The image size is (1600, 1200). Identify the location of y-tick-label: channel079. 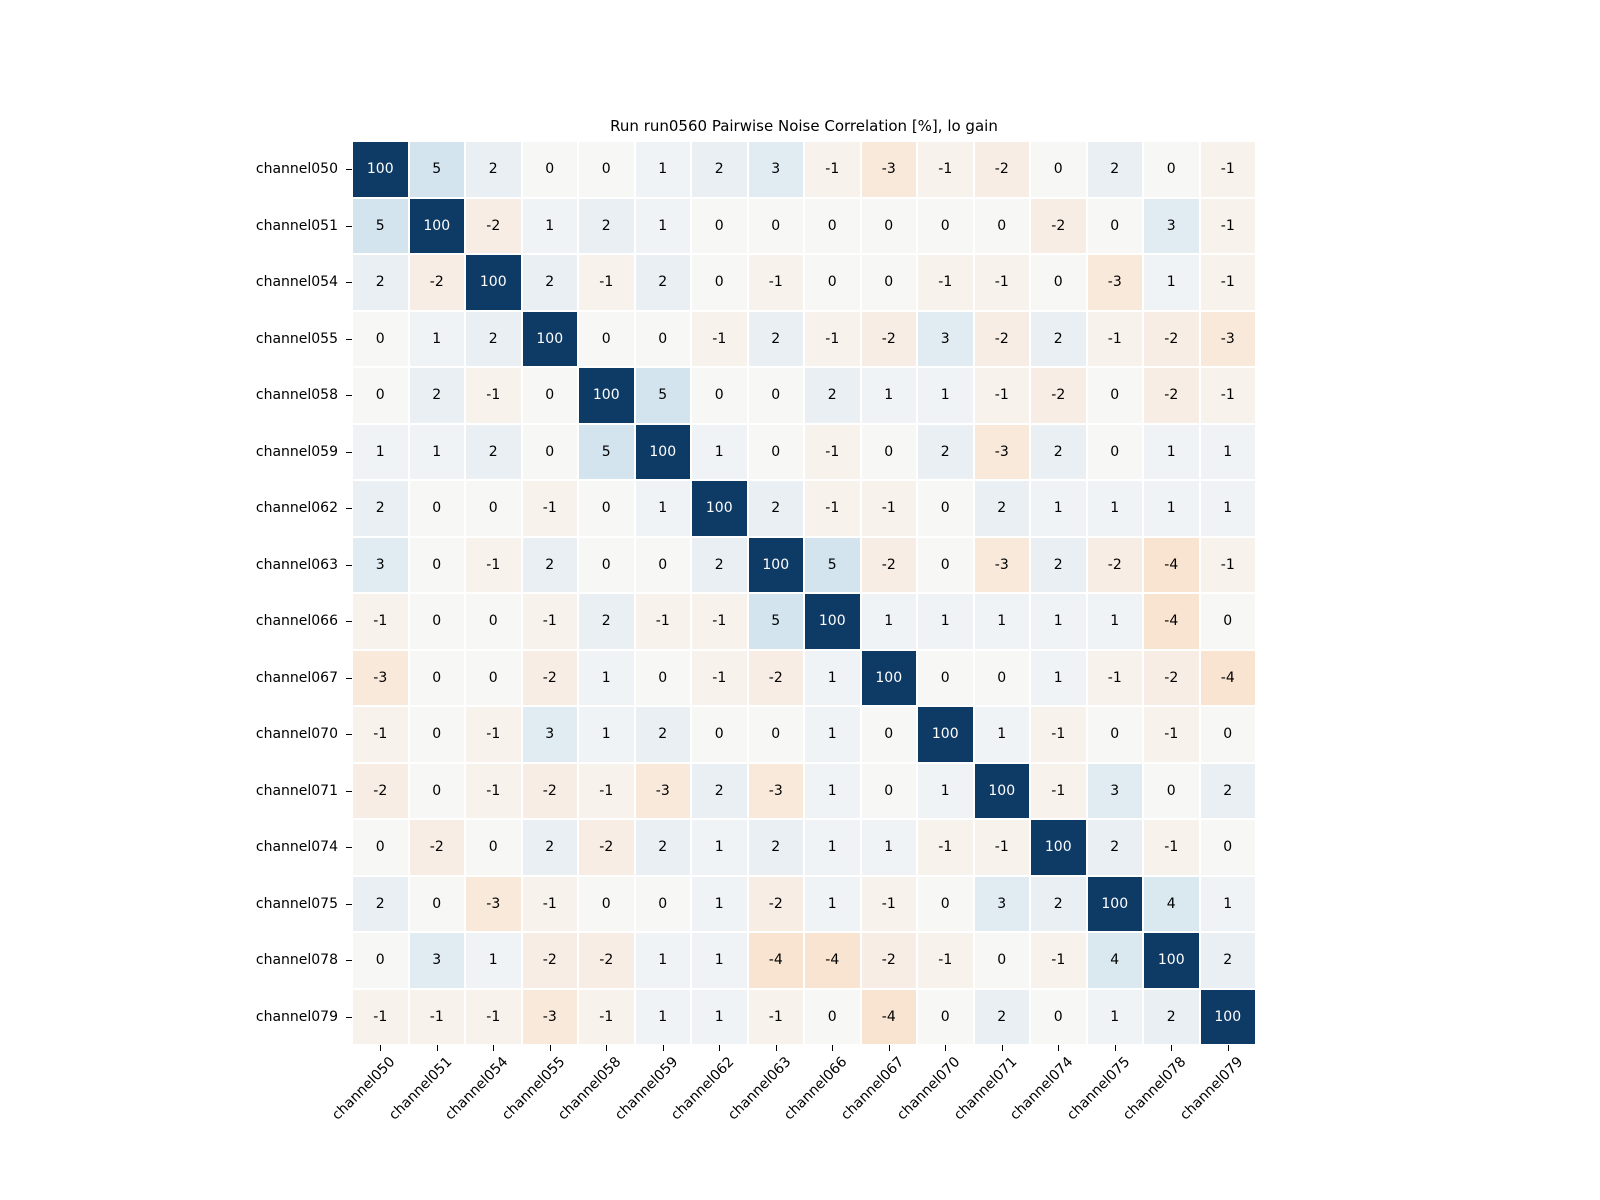
(296, 1016).